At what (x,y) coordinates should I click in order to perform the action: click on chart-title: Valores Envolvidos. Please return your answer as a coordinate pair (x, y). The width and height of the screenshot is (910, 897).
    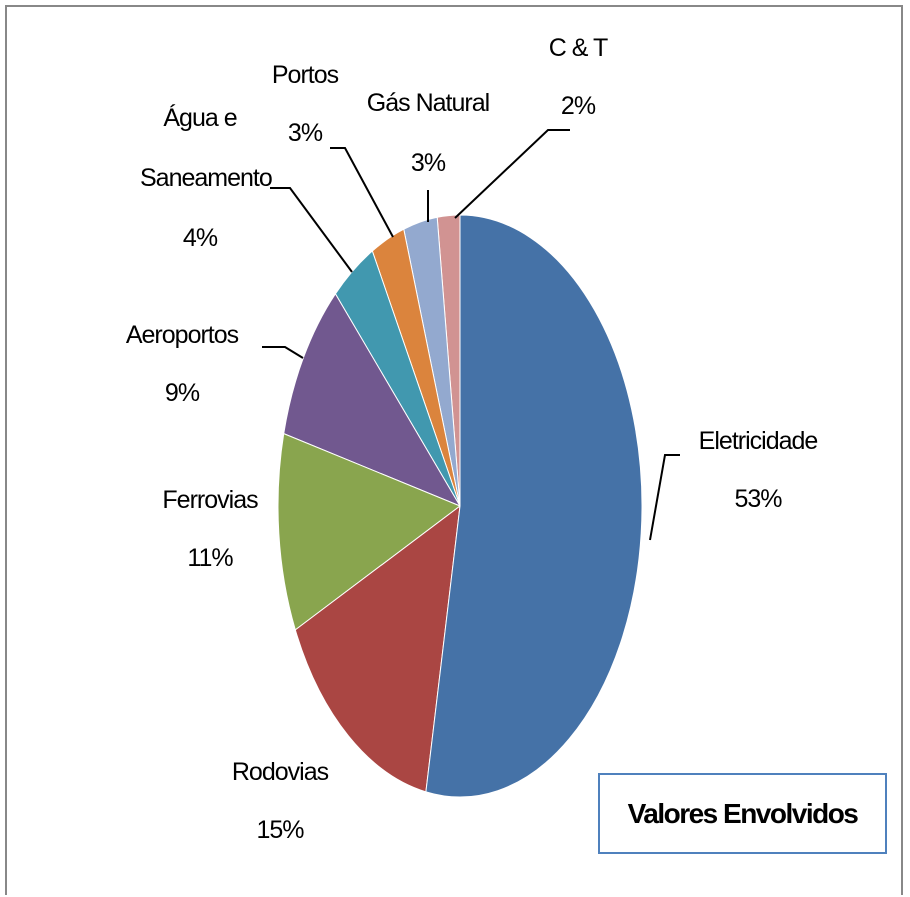
    Looking at the image, I should click on (742, 813).